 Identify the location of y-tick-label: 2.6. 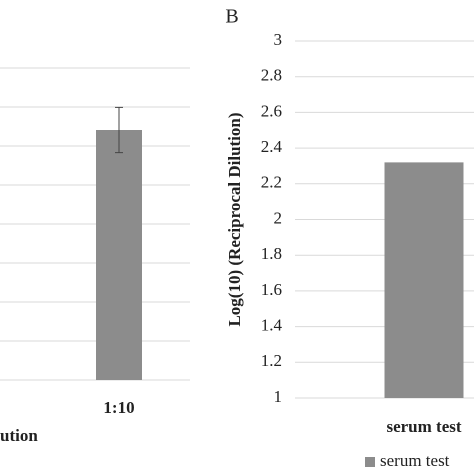
(271, 110).